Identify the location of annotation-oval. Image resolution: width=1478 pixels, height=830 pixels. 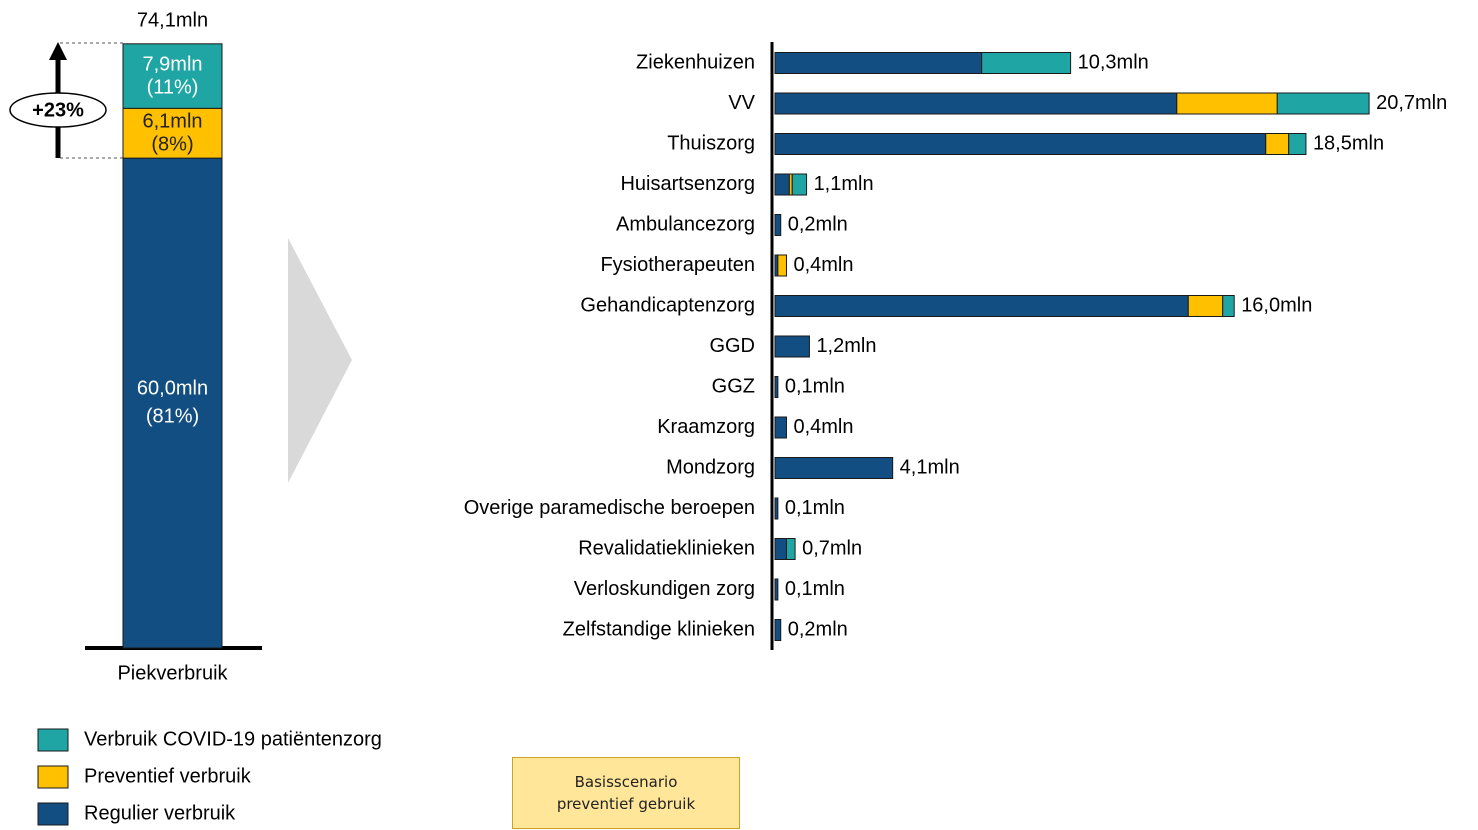
(58, 110).